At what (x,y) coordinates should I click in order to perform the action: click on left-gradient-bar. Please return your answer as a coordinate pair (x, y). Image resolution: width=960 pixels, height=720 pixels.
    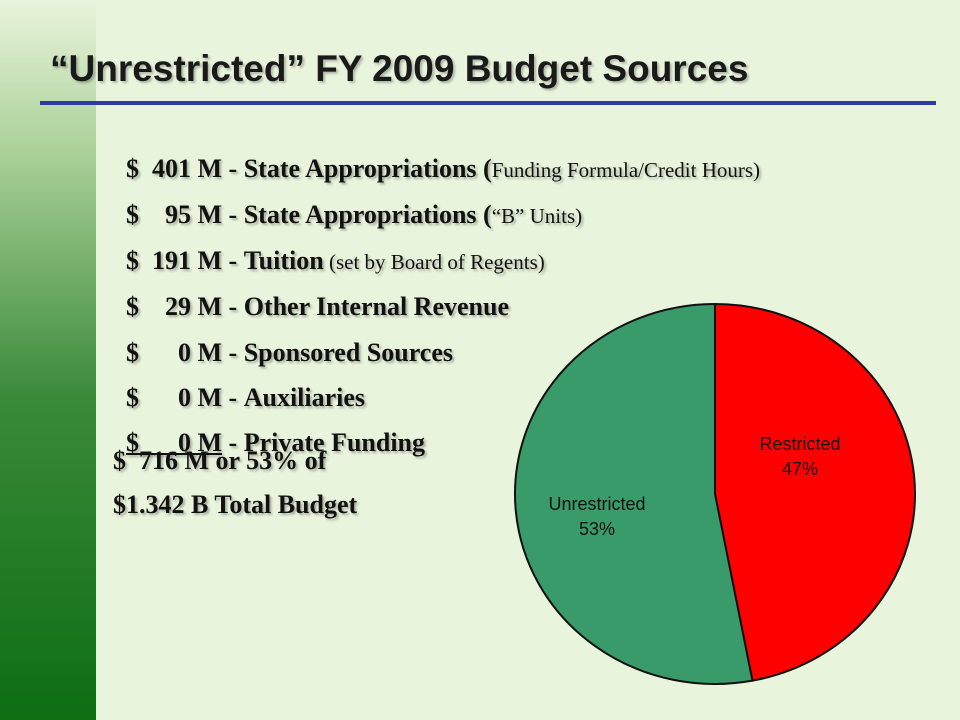
    Looking at the image, I should click on (48, 360).